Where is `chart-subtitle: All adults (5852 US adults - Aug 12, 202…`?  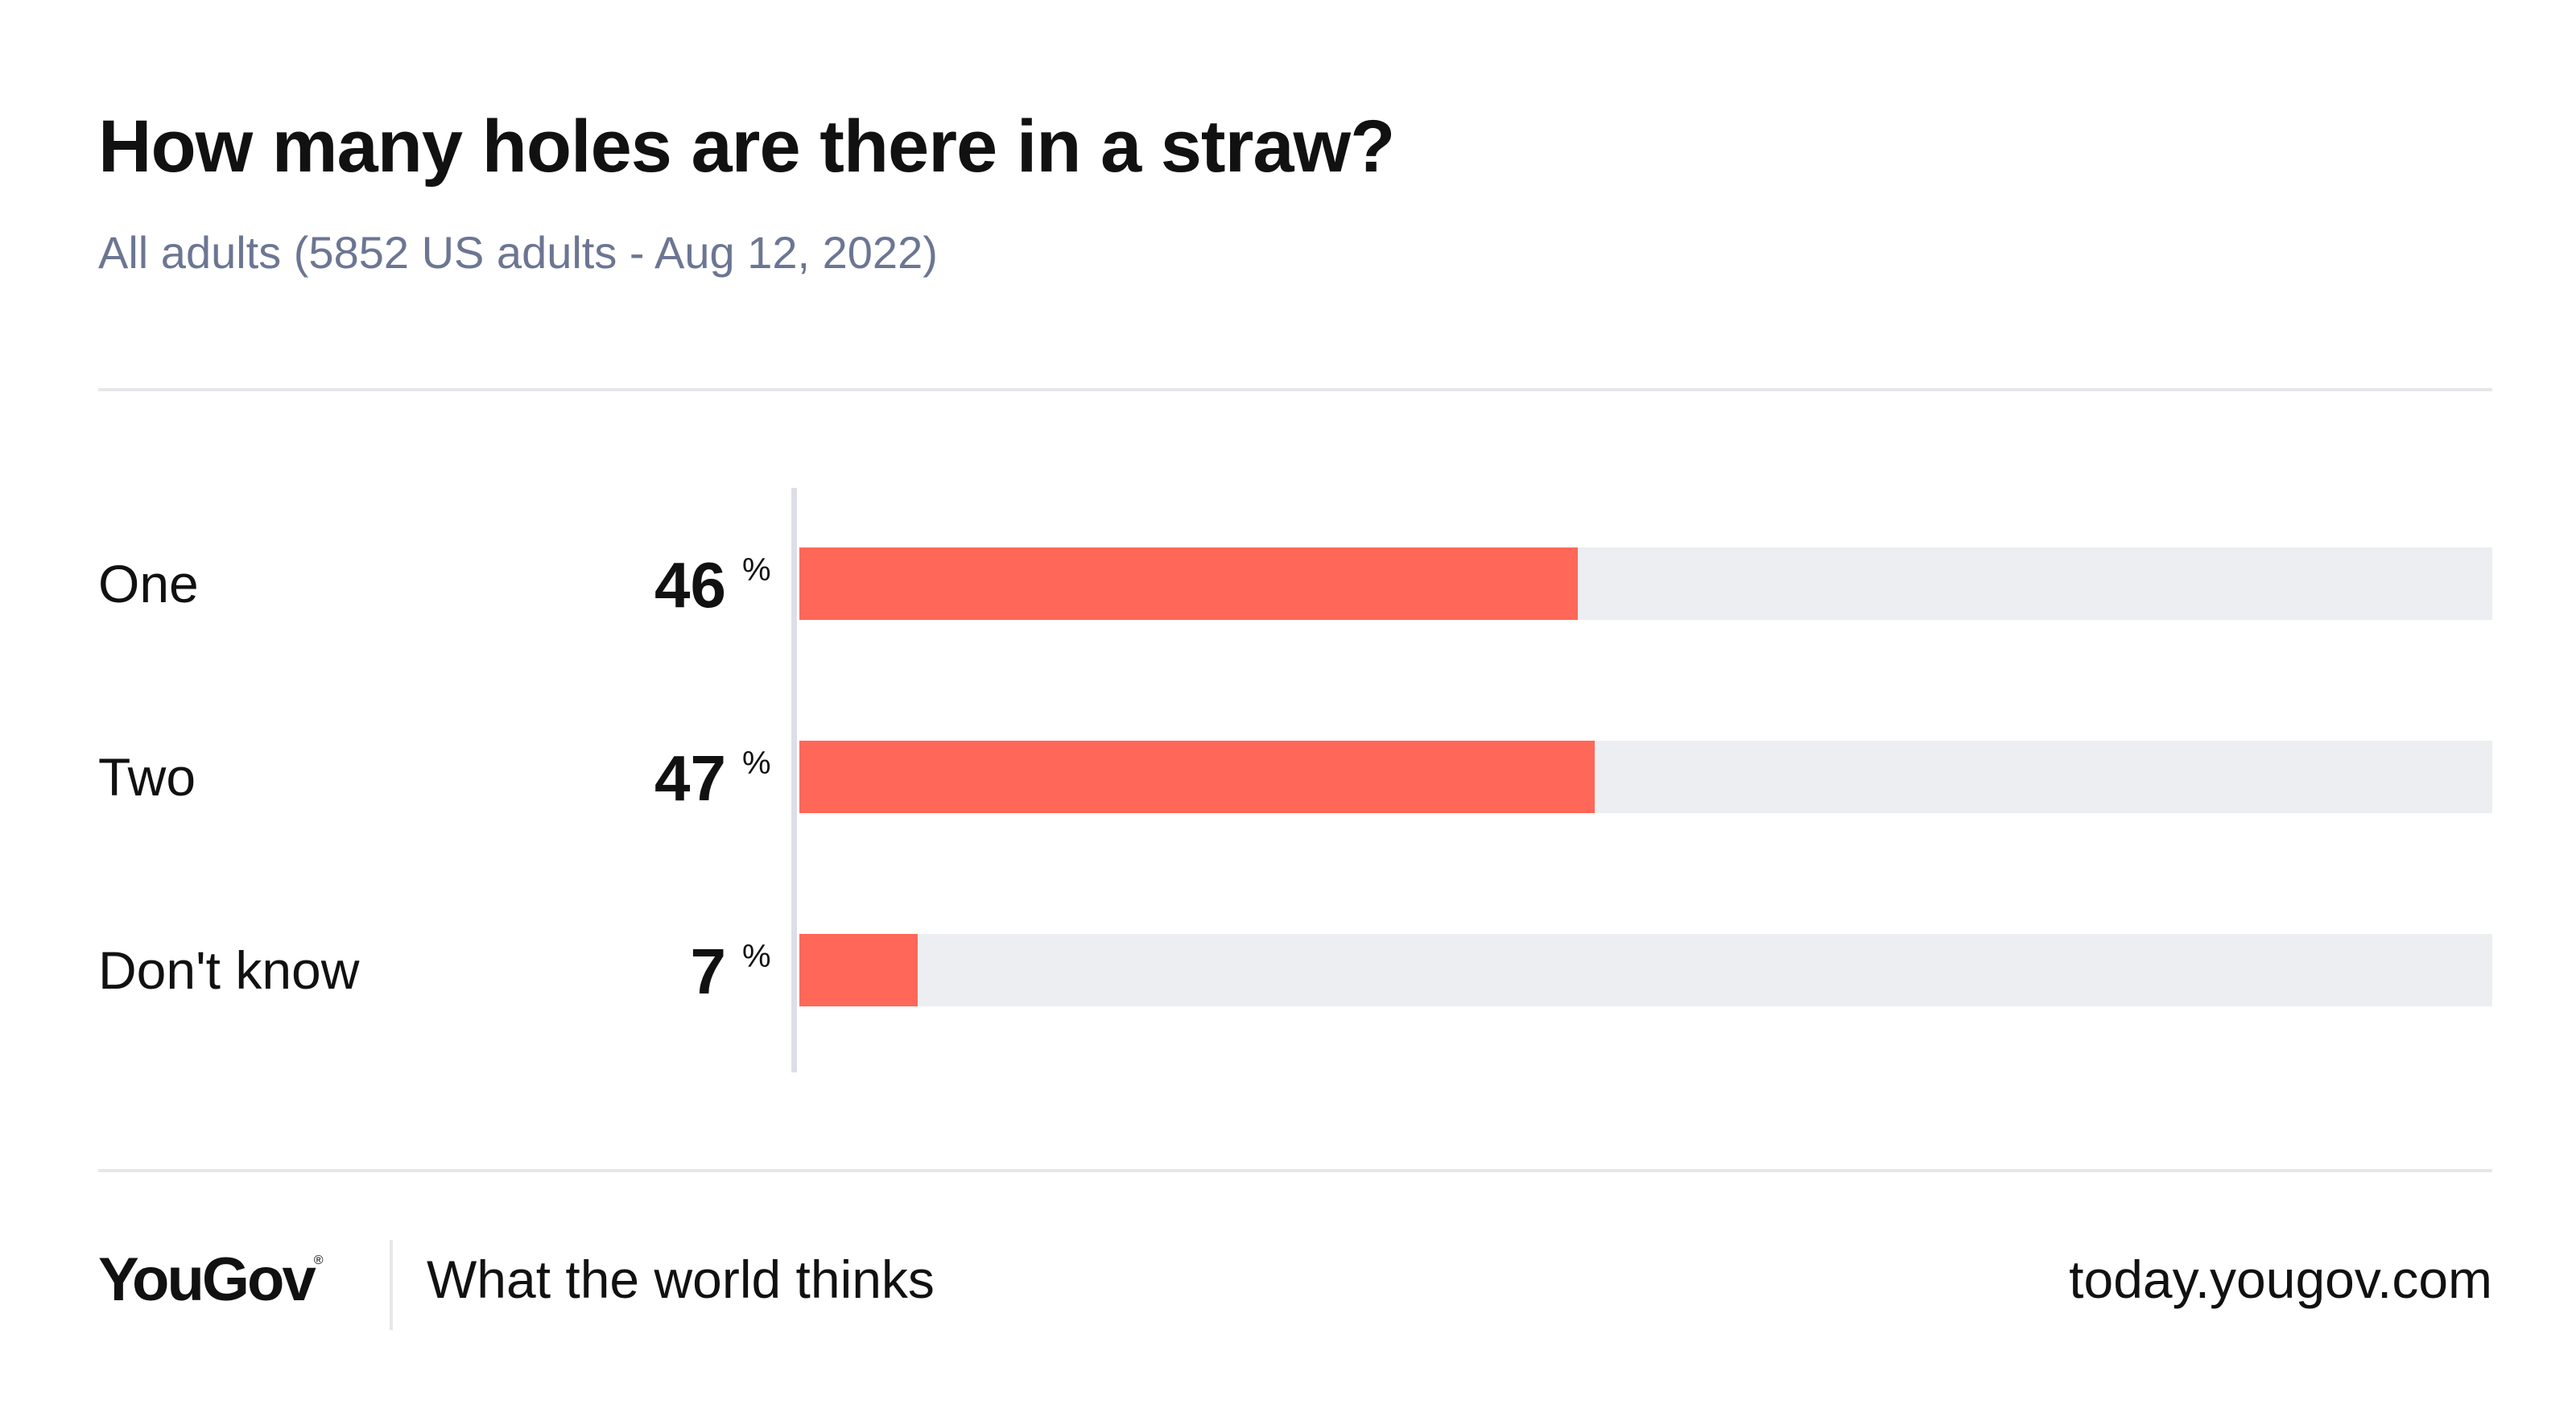
chart-subtitle: All adults (5852 US adults - Aug 12, 202… is located at coordinates (518, 252).